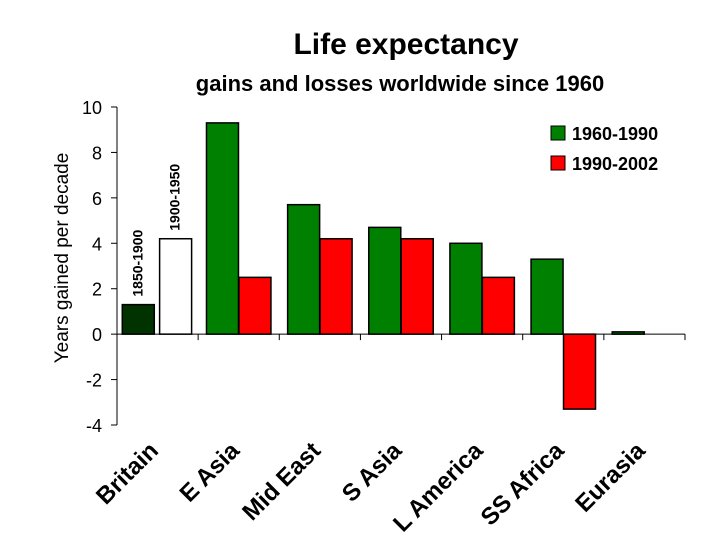 Image resolution: width=720 pixels, height=540 pixels. What do you see at coordinates (281, 481) in the screenshot?
I see `category-label: Mid East` at bounding box center [281, 481].